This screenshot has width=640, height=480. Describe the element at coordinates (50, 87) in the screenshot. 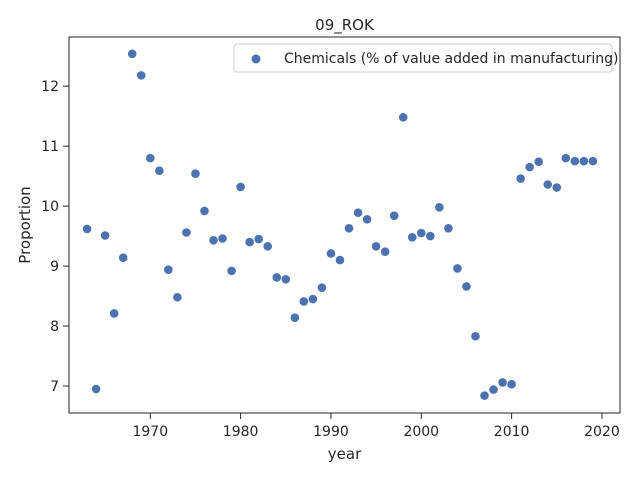

I see `y-tick-label: 12` at that location.